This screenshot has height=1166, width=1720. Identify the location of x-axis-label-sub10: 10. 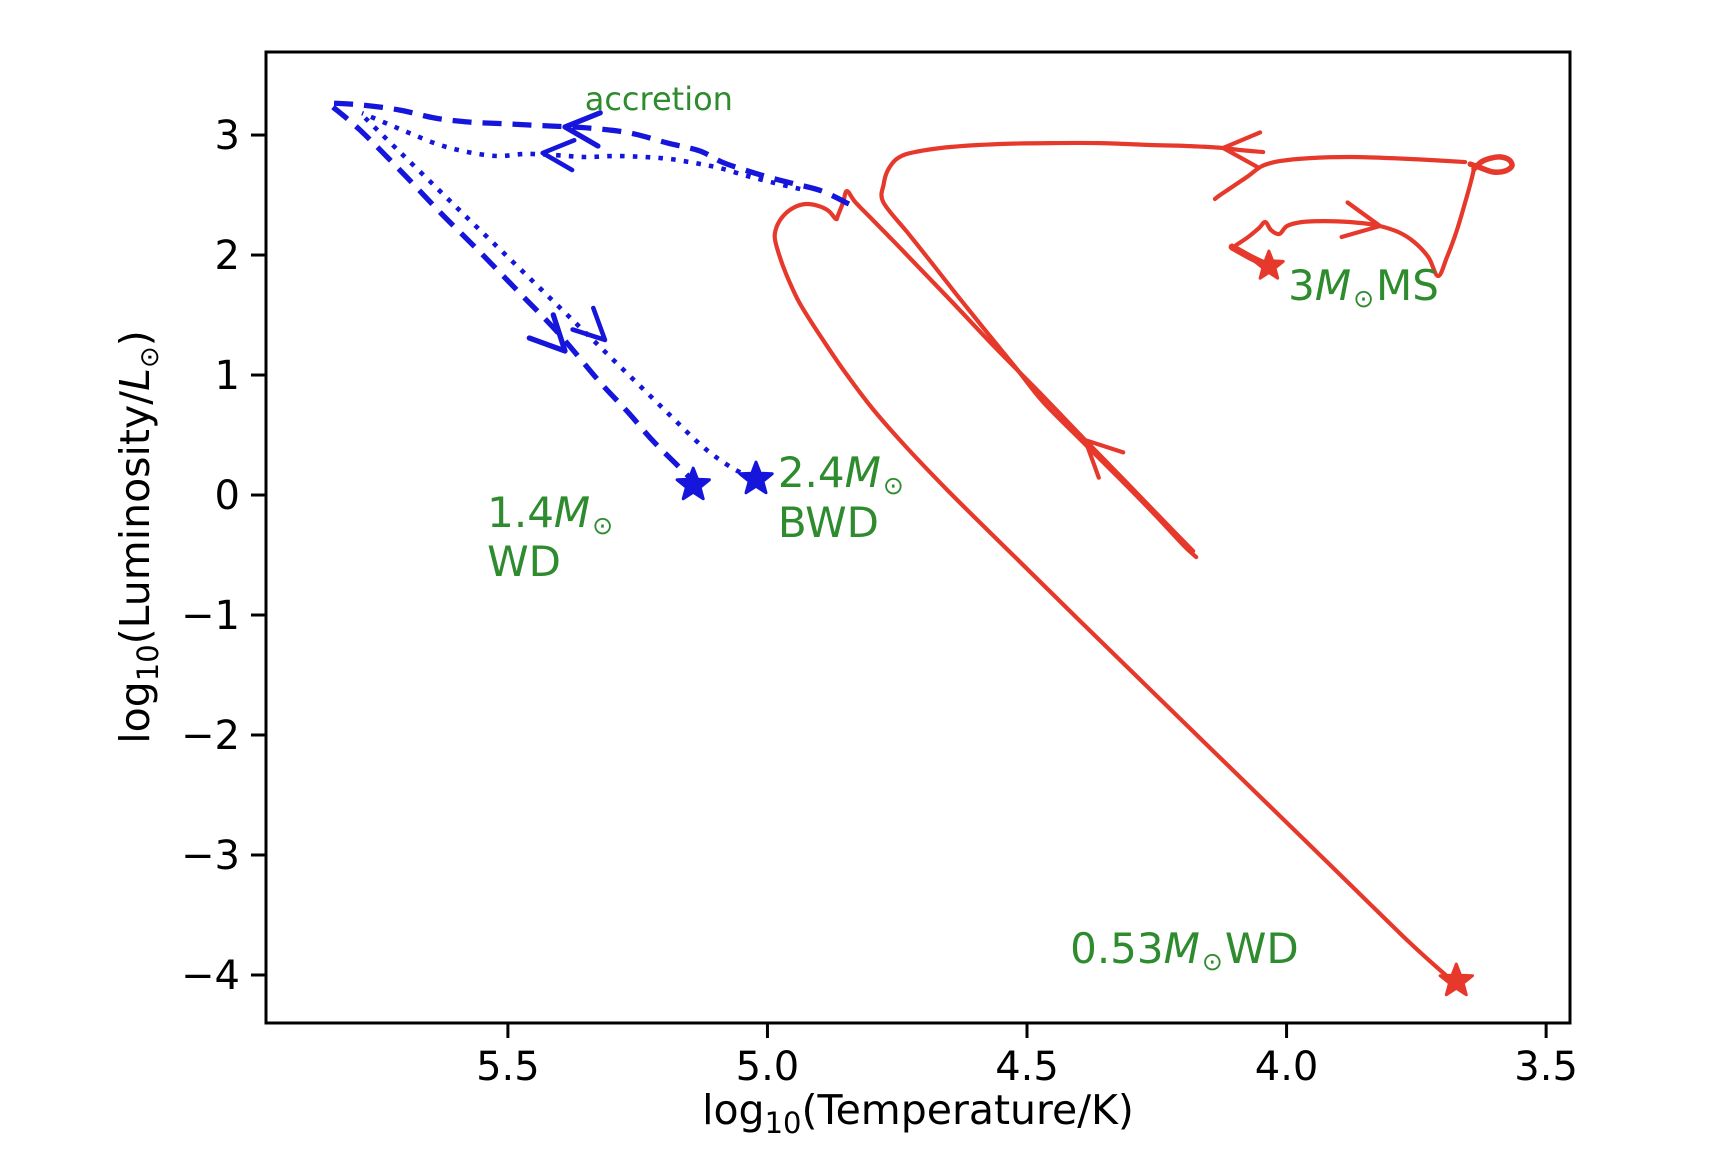
(783, 1123).